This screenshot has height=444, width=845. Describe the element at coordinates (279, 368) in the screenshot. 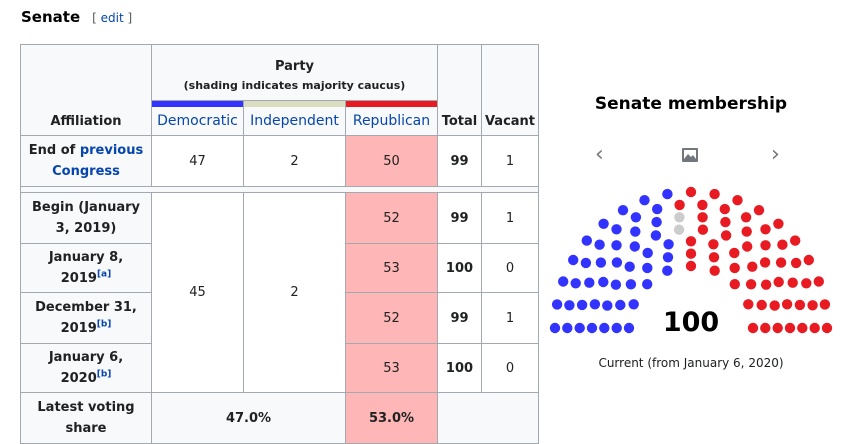

I see `table-row: January 6, 2020[b] 53 100 0` at that location.